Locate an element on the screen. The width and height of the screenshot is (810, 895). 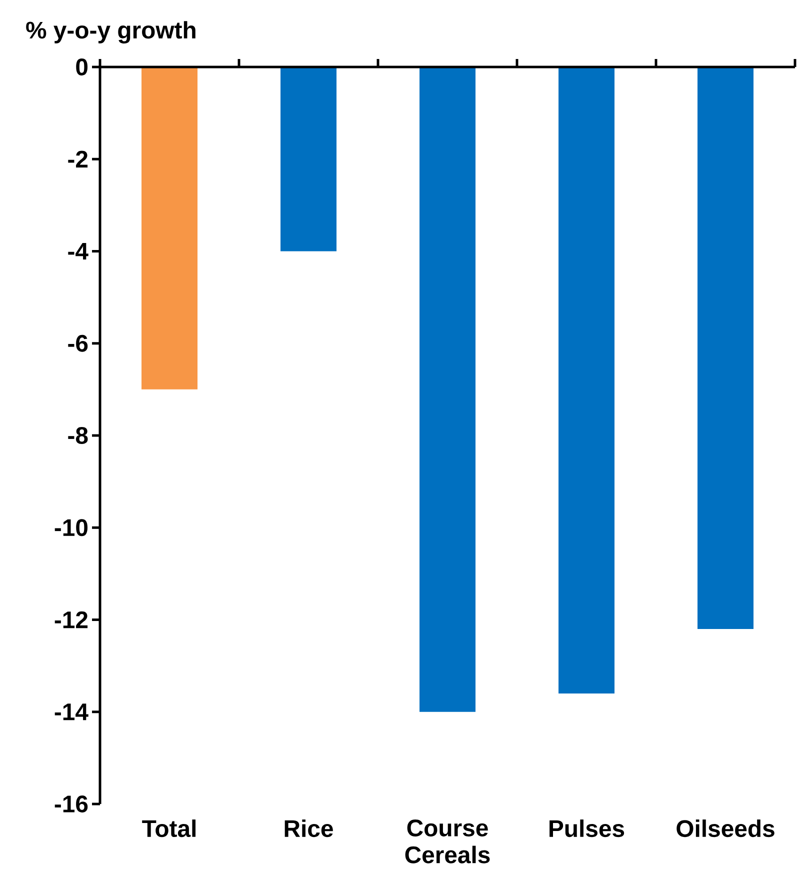
x-tick-label: Total is located at coordinates (169, 829).